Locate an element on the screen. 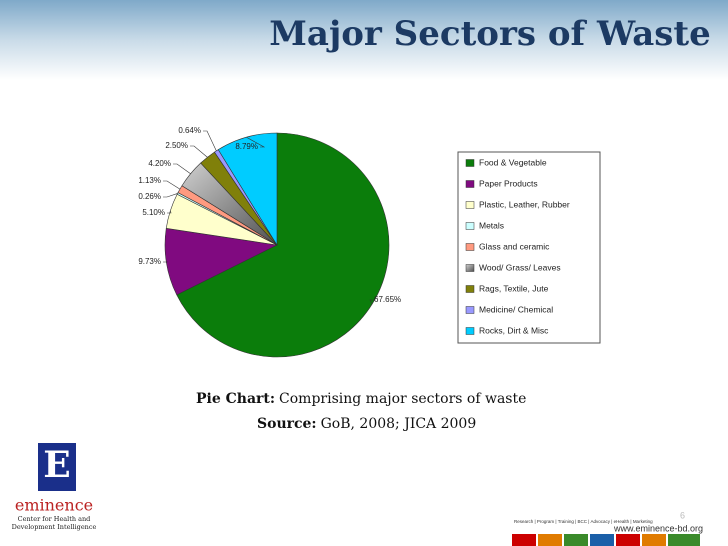 This screenshot has width=728, height=546. legend-label: Plastic, Leather, Rubber is located at coordinates (524, 204).